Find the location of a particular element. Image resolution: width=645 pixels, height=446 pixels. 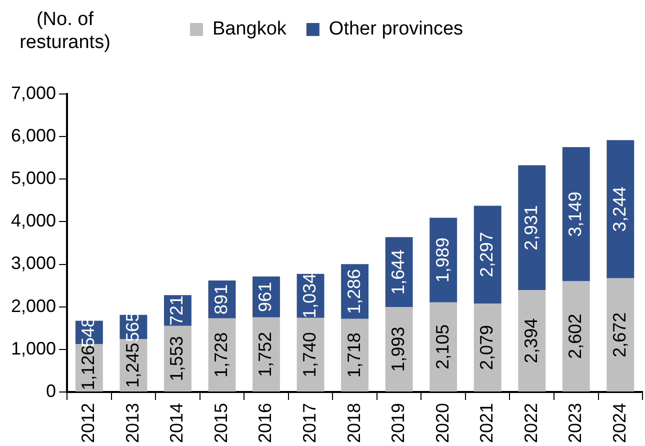

legend-label: Bangkok is located at coordinates (249, 29).